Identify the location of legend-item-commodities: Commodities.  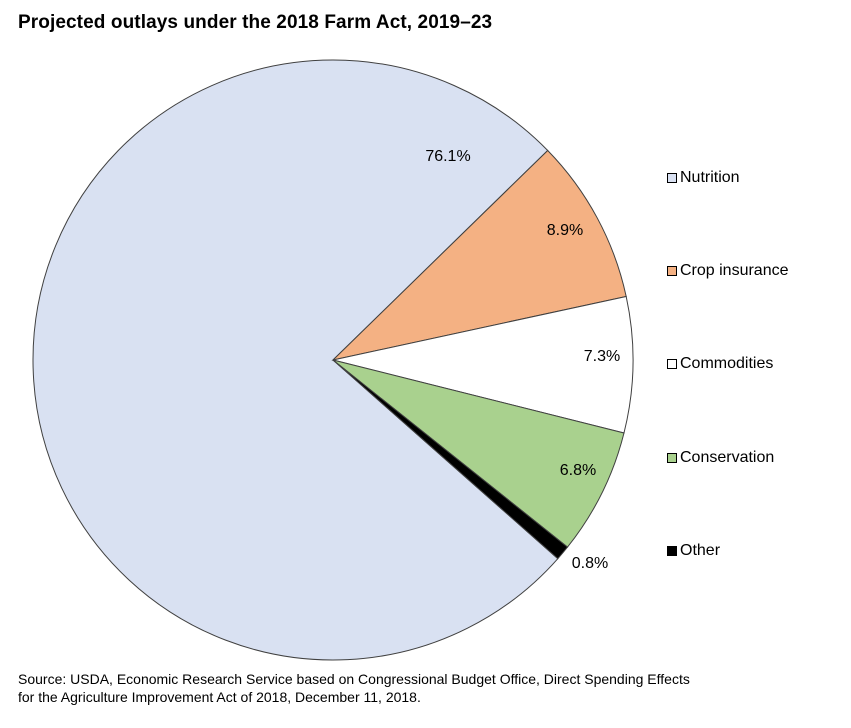
(720, 364).